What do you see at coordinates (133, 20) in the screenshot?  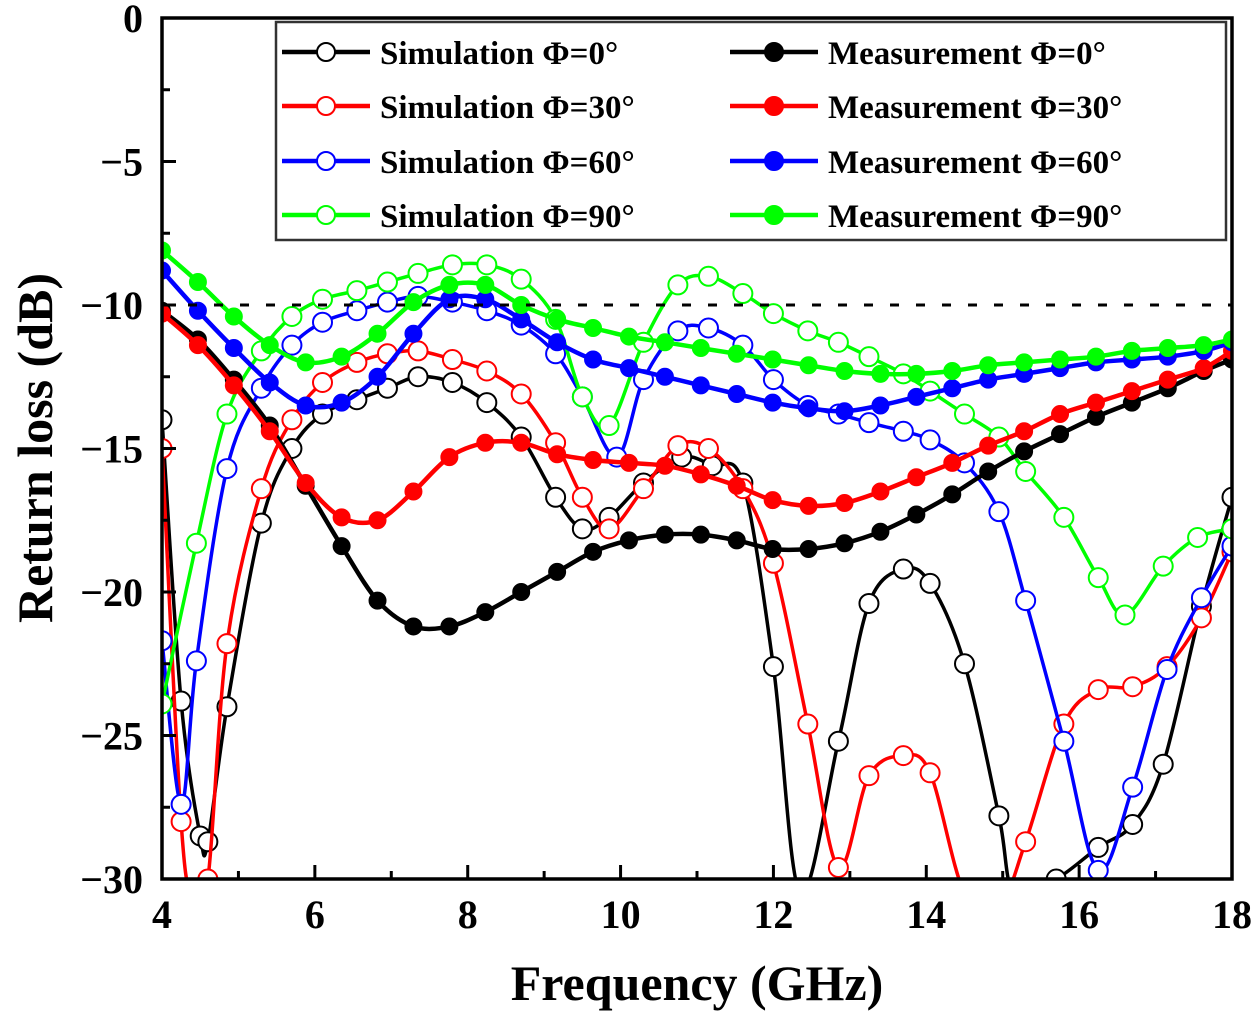 I see `y-tick-label: 0` at bounding box center [133, 20].